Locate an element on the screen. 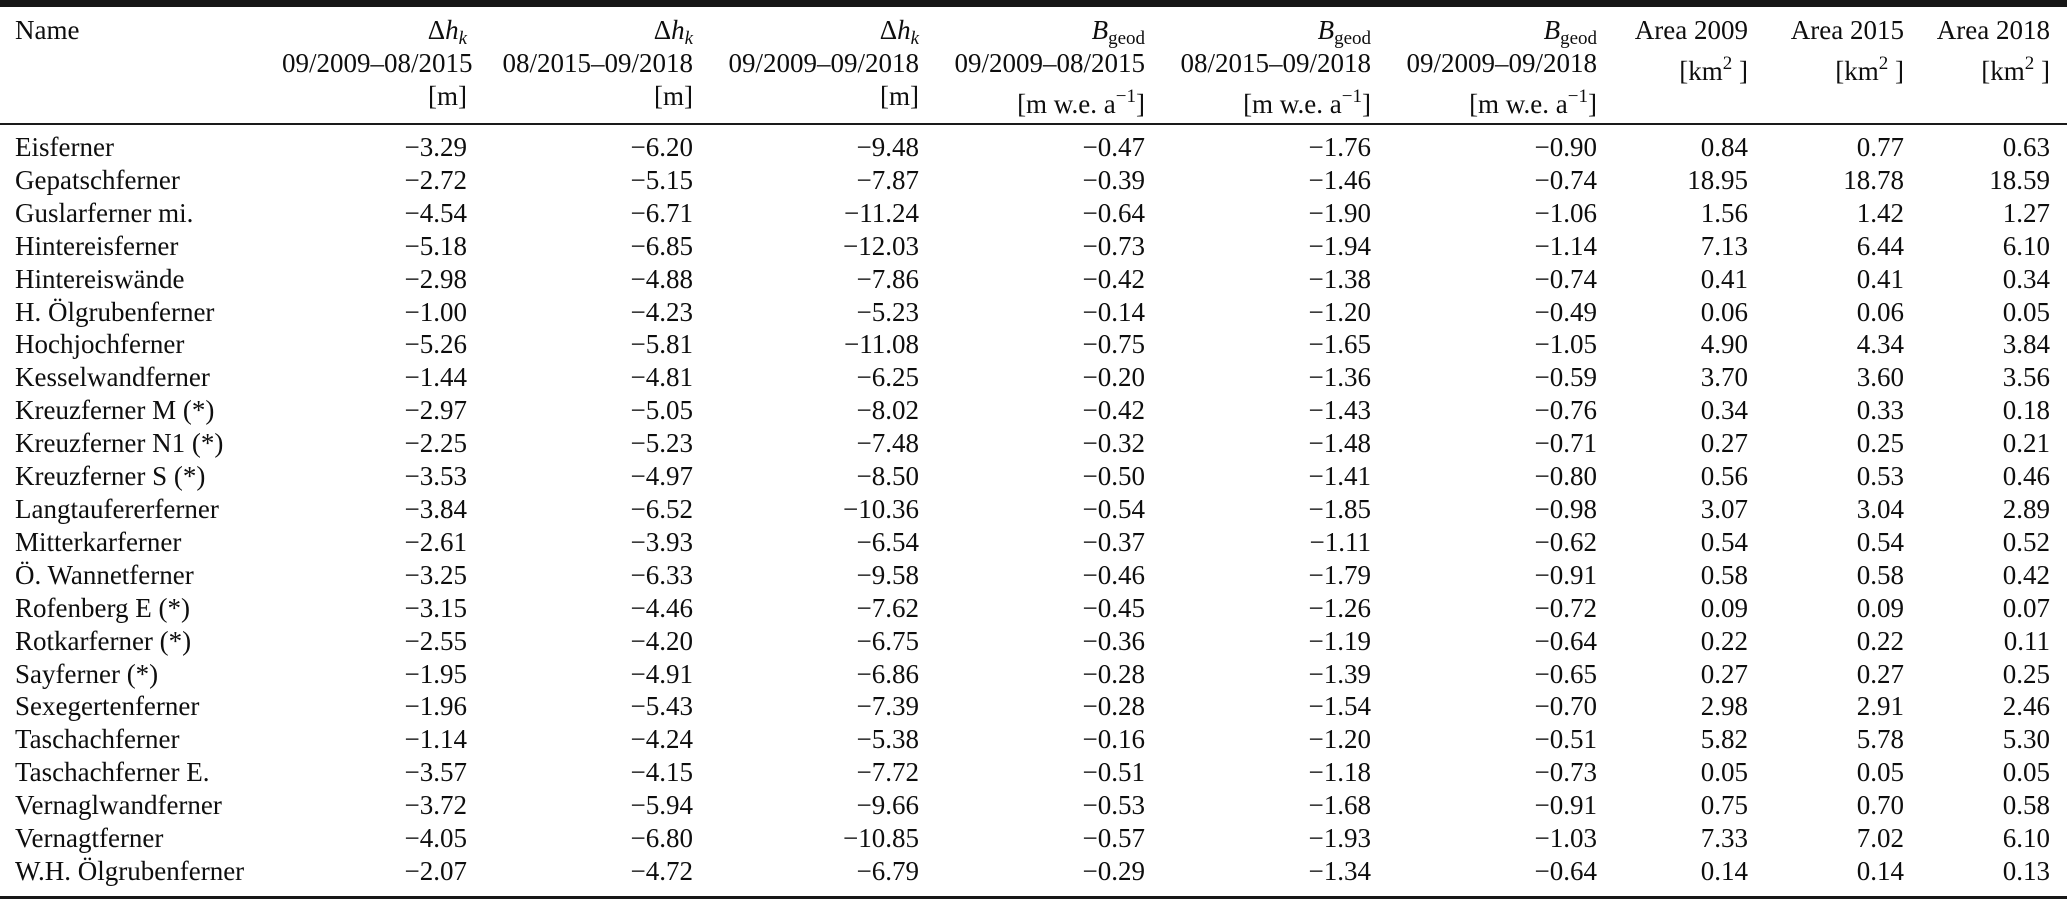  value-cell-5: −1.34 is located at coordinates (1339, 870).